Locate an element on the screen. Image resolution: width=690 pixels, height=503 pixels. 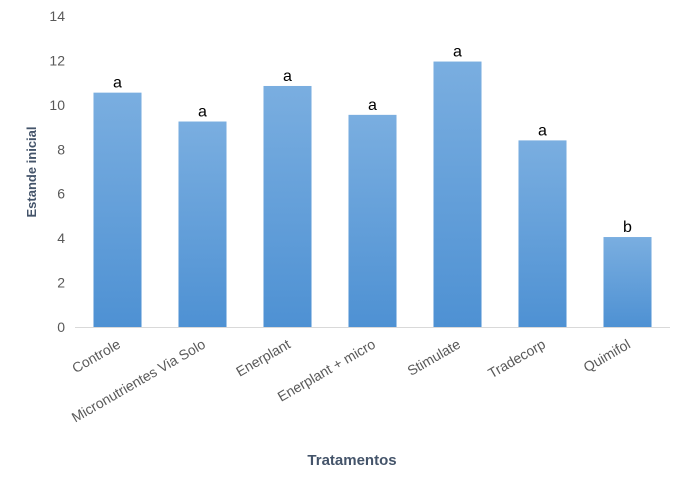
x-tick-label: Tradecorp is located at coordinates (516, 359).